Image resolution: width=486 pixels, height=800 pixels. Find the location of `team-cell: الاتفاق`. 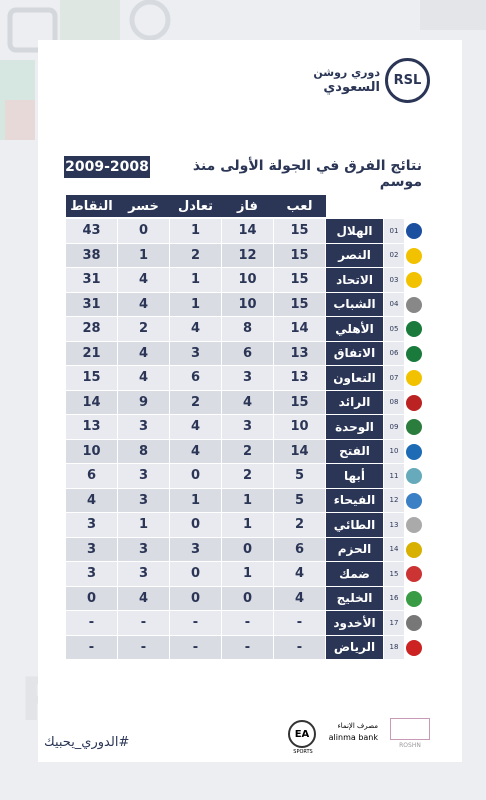

team-cell: الاتفاق is located at coordinates (354, 353).